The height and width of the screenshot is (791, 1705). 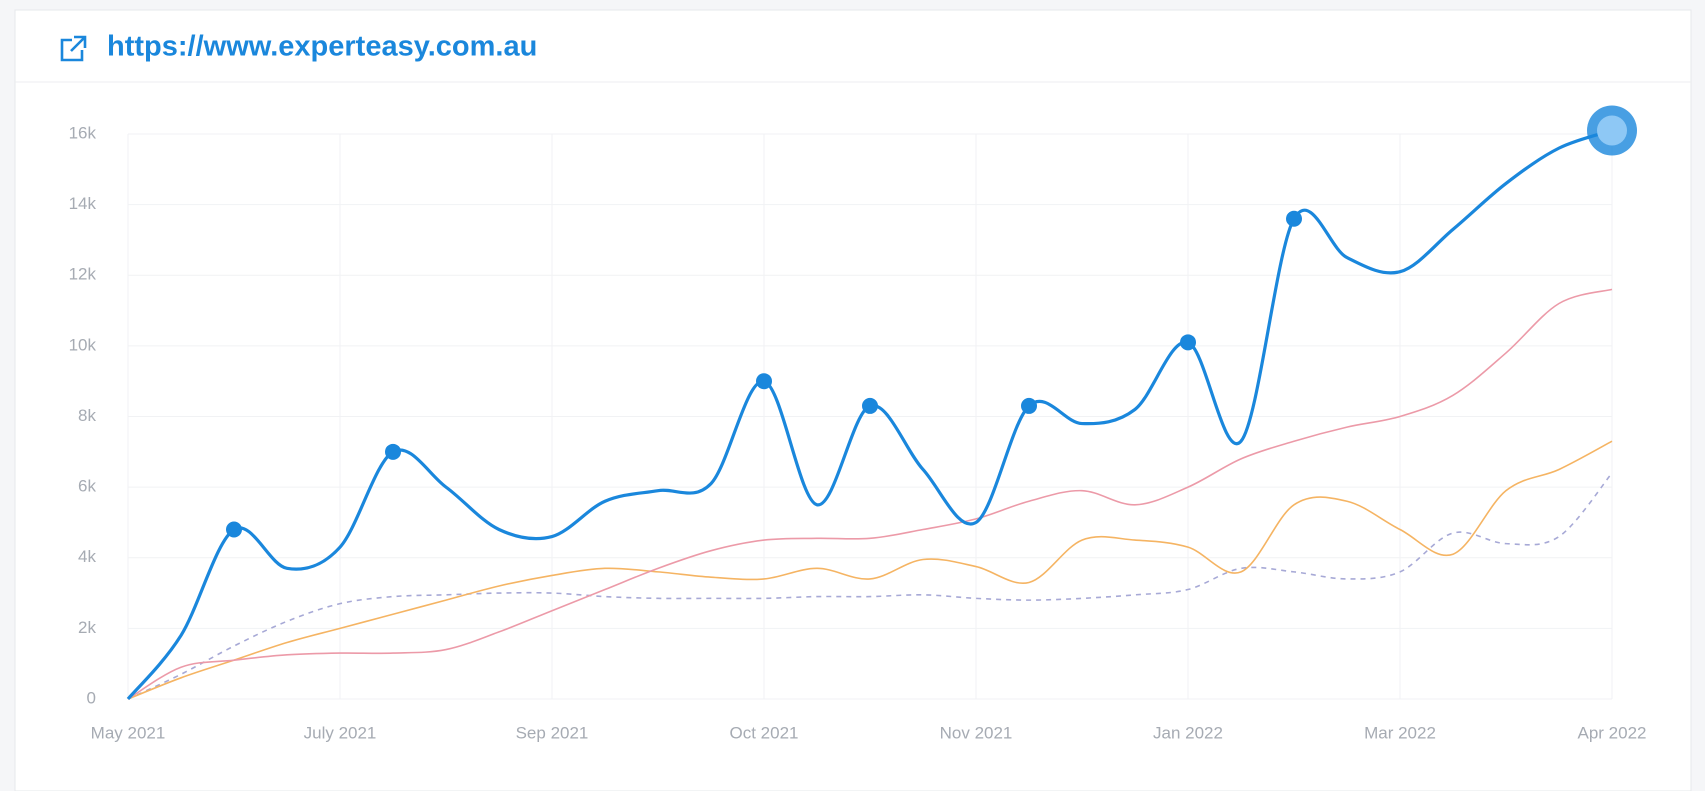 I want to click on x-tick-label: Jan 2022, so click(x=1188, y=732).